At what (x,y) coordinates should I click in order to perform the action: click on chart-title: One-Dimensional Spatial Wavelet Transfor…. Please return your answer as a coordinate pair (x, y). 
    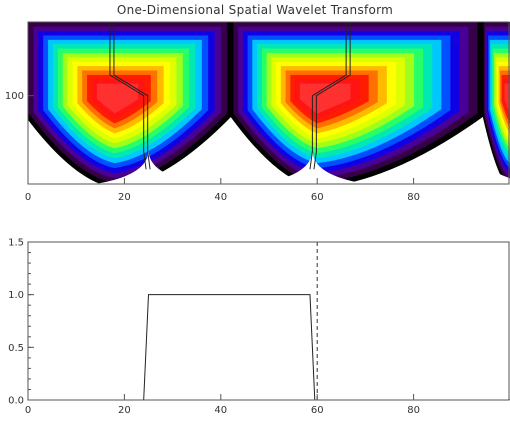
    Looking at the image, I should click on (255, 10).